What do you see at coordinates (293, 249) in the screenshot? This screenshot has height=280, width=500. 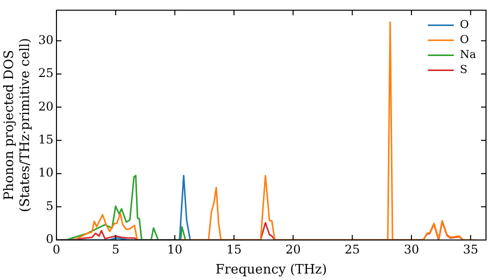 I see `x-tick-label: 20` at bounding box center [293, 249].